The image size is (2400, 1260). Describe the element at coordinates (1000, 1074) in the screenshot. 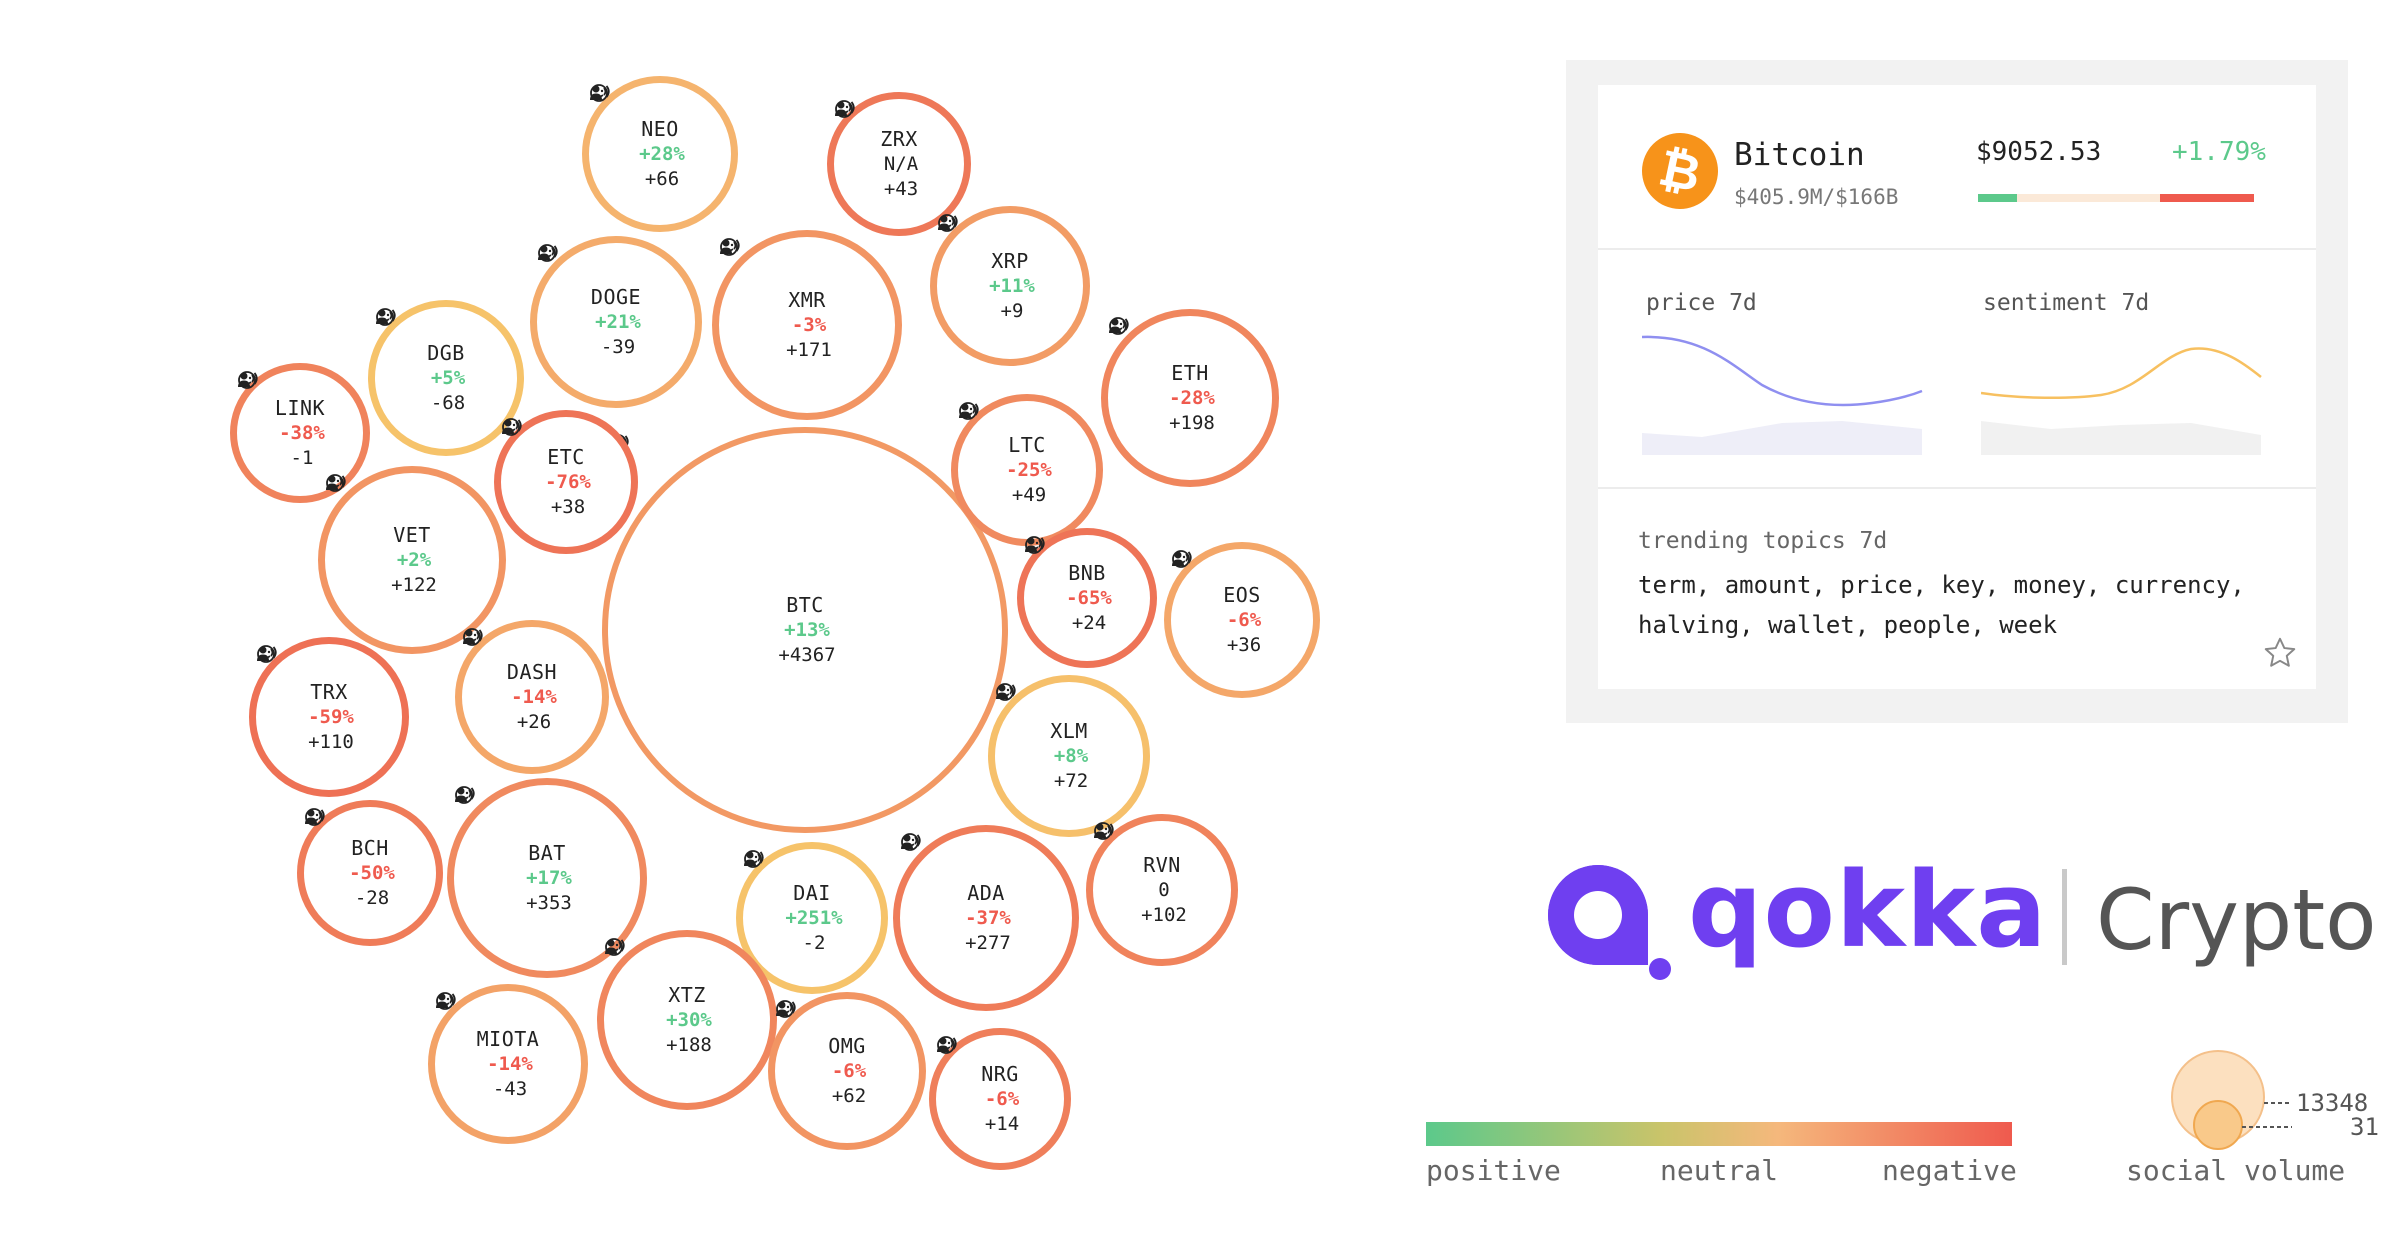

I see `coin-symbol: NRG` at that location.